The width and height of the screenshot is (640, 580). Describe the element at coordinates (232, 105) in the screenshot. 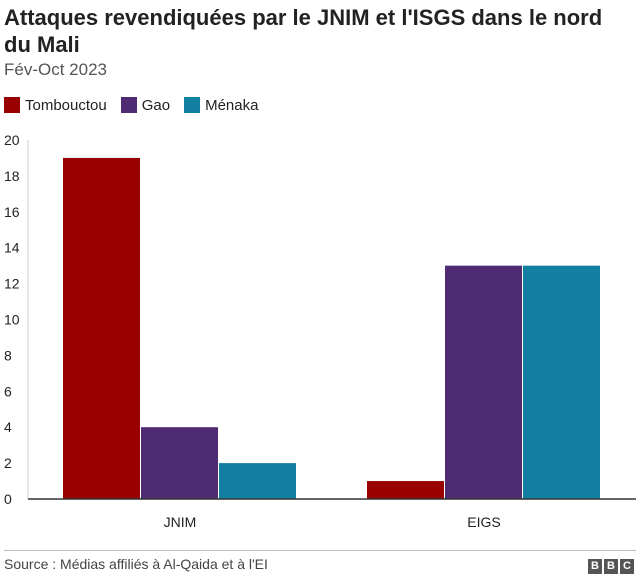

I see `legend-label: Ménaka` at that location.